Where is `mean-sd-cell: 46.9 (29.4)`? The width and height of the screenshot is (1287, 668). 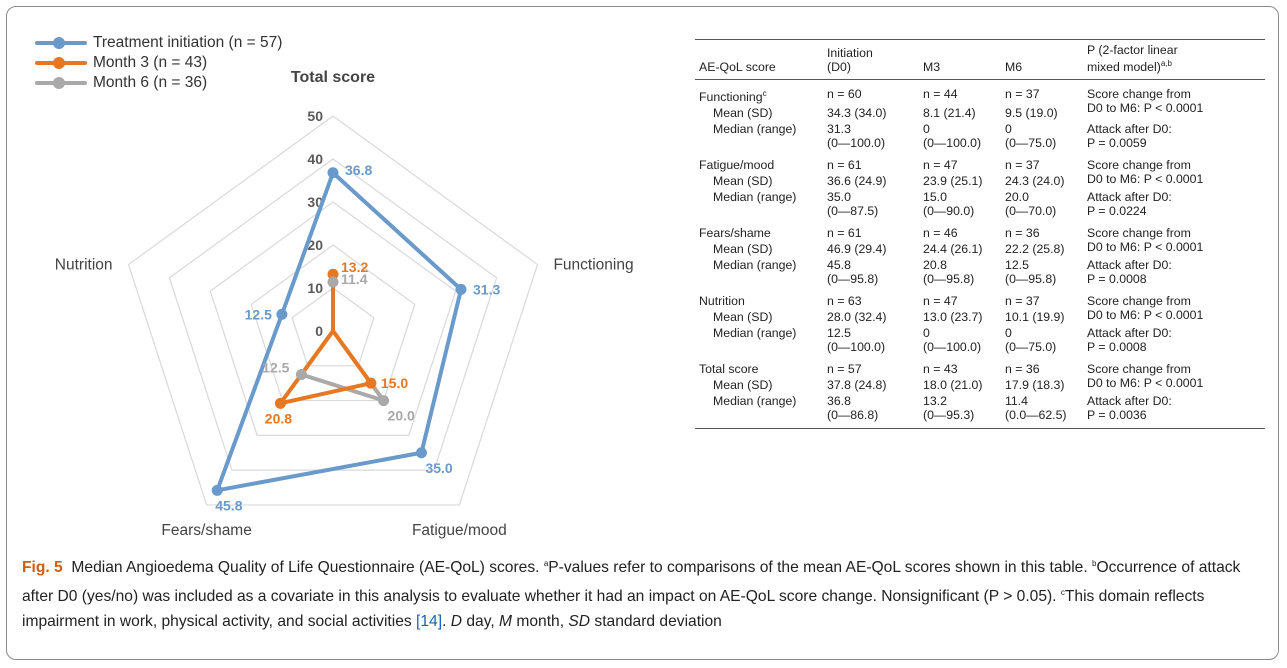 mean-sd-cell: 46.9 (29.4) is located at coordinates (857, 249).